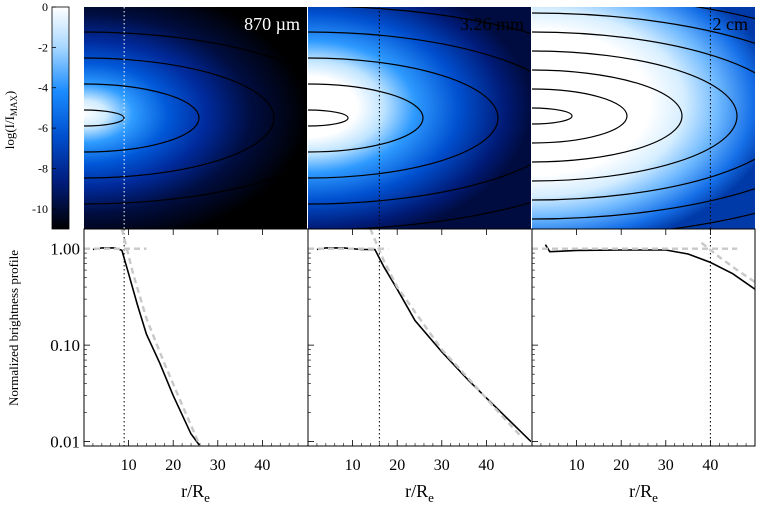 The height and width of the screenshot is (508, 763). I want to click on colorbar-label: log(I/IMAX), so click(10, 120).